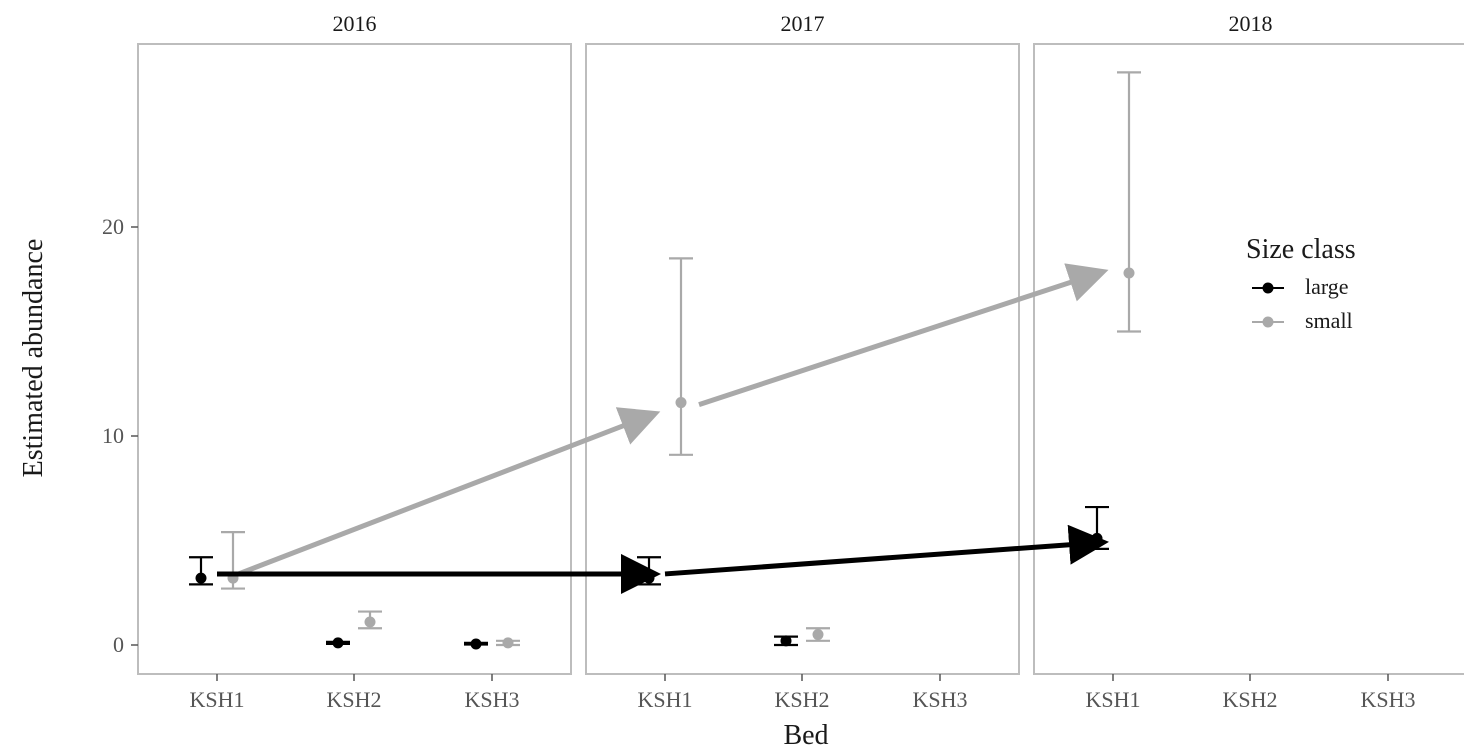 The height and width of the screenshot is (749, 1464). I want to click on point-large-2016-KSH2, so click(338, 643).